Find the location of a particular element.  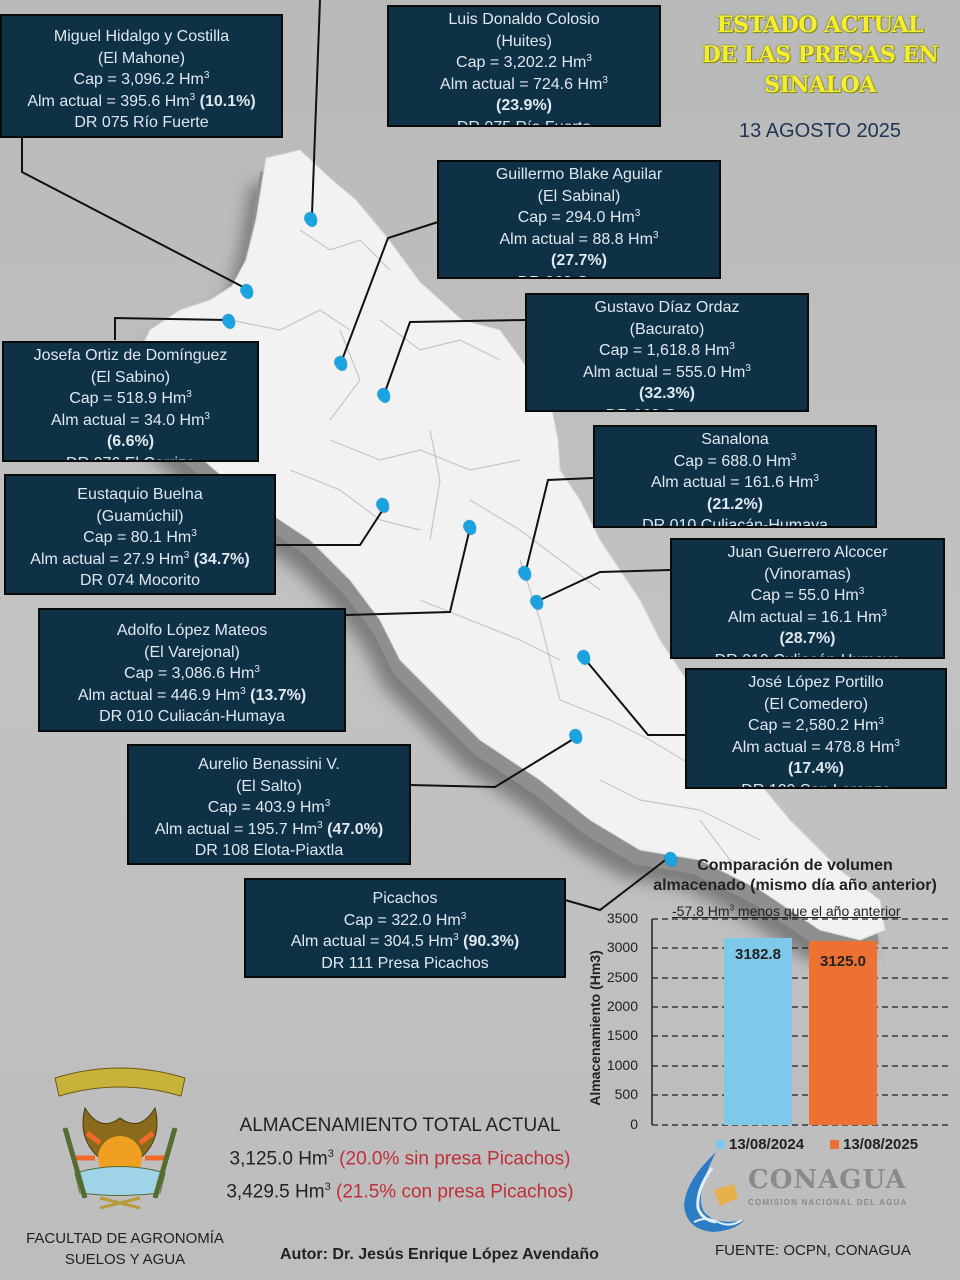

dam-capacity: Cap = 3,086.6 Hm3 is located at coordinates (192, 673).